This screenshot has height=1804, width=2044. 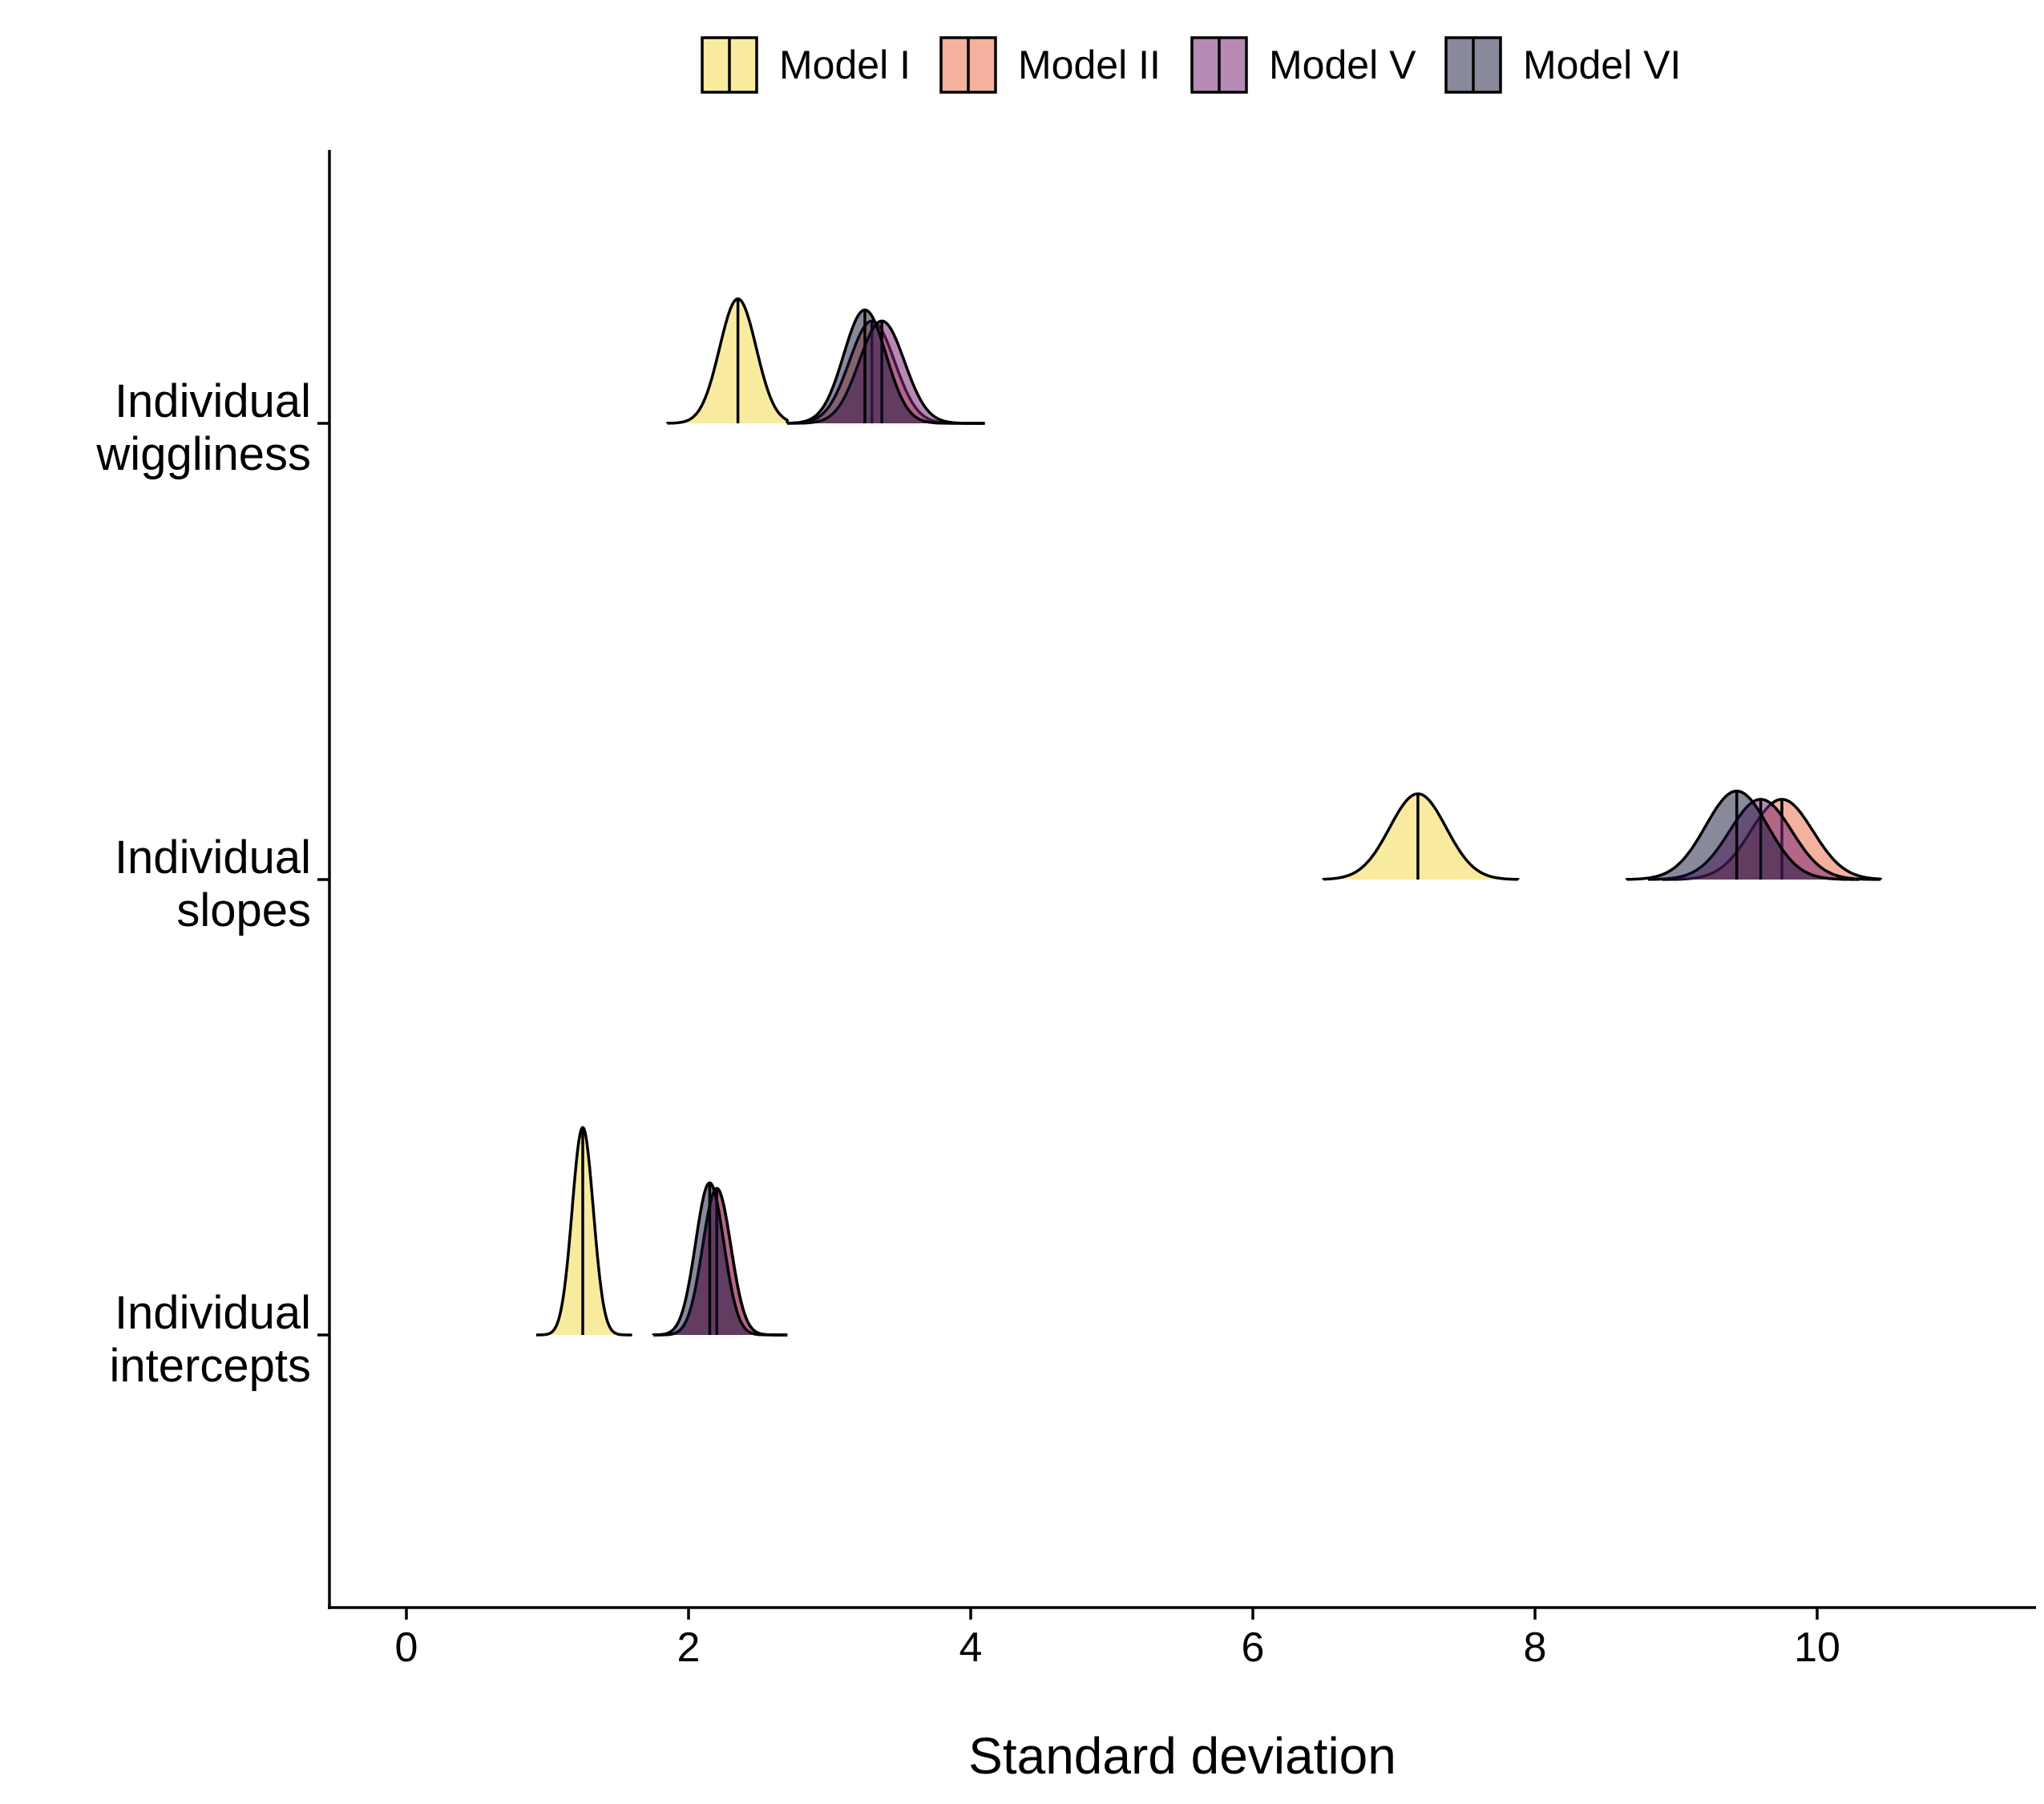 I want to click on x-tick-label: 4, so click(x=971, y=1647).